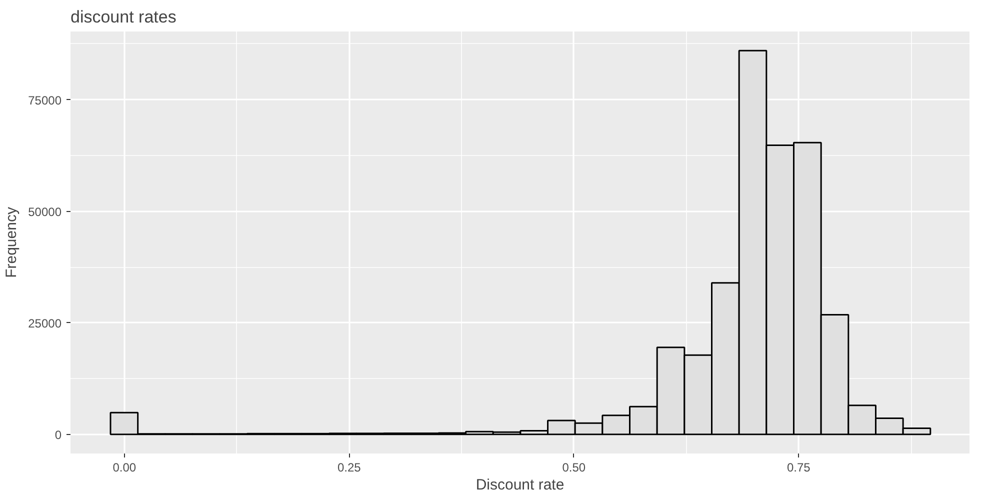  I want to click on x-tick-label: 0.00, so click(124, 467).